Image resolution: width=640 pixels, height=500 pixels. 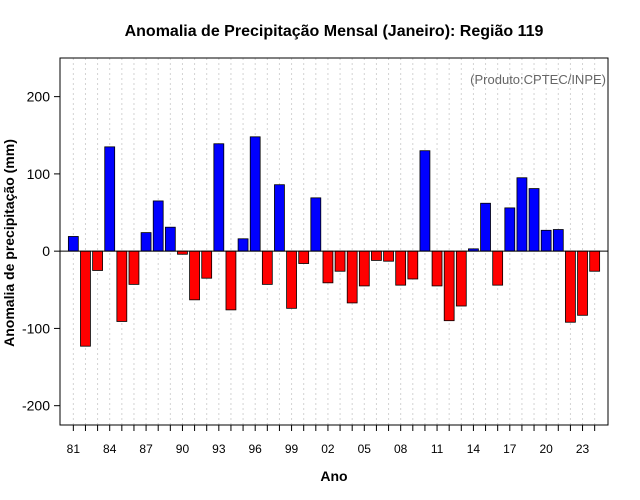 I want to click on bar-1999, so click(x=291, y=279).